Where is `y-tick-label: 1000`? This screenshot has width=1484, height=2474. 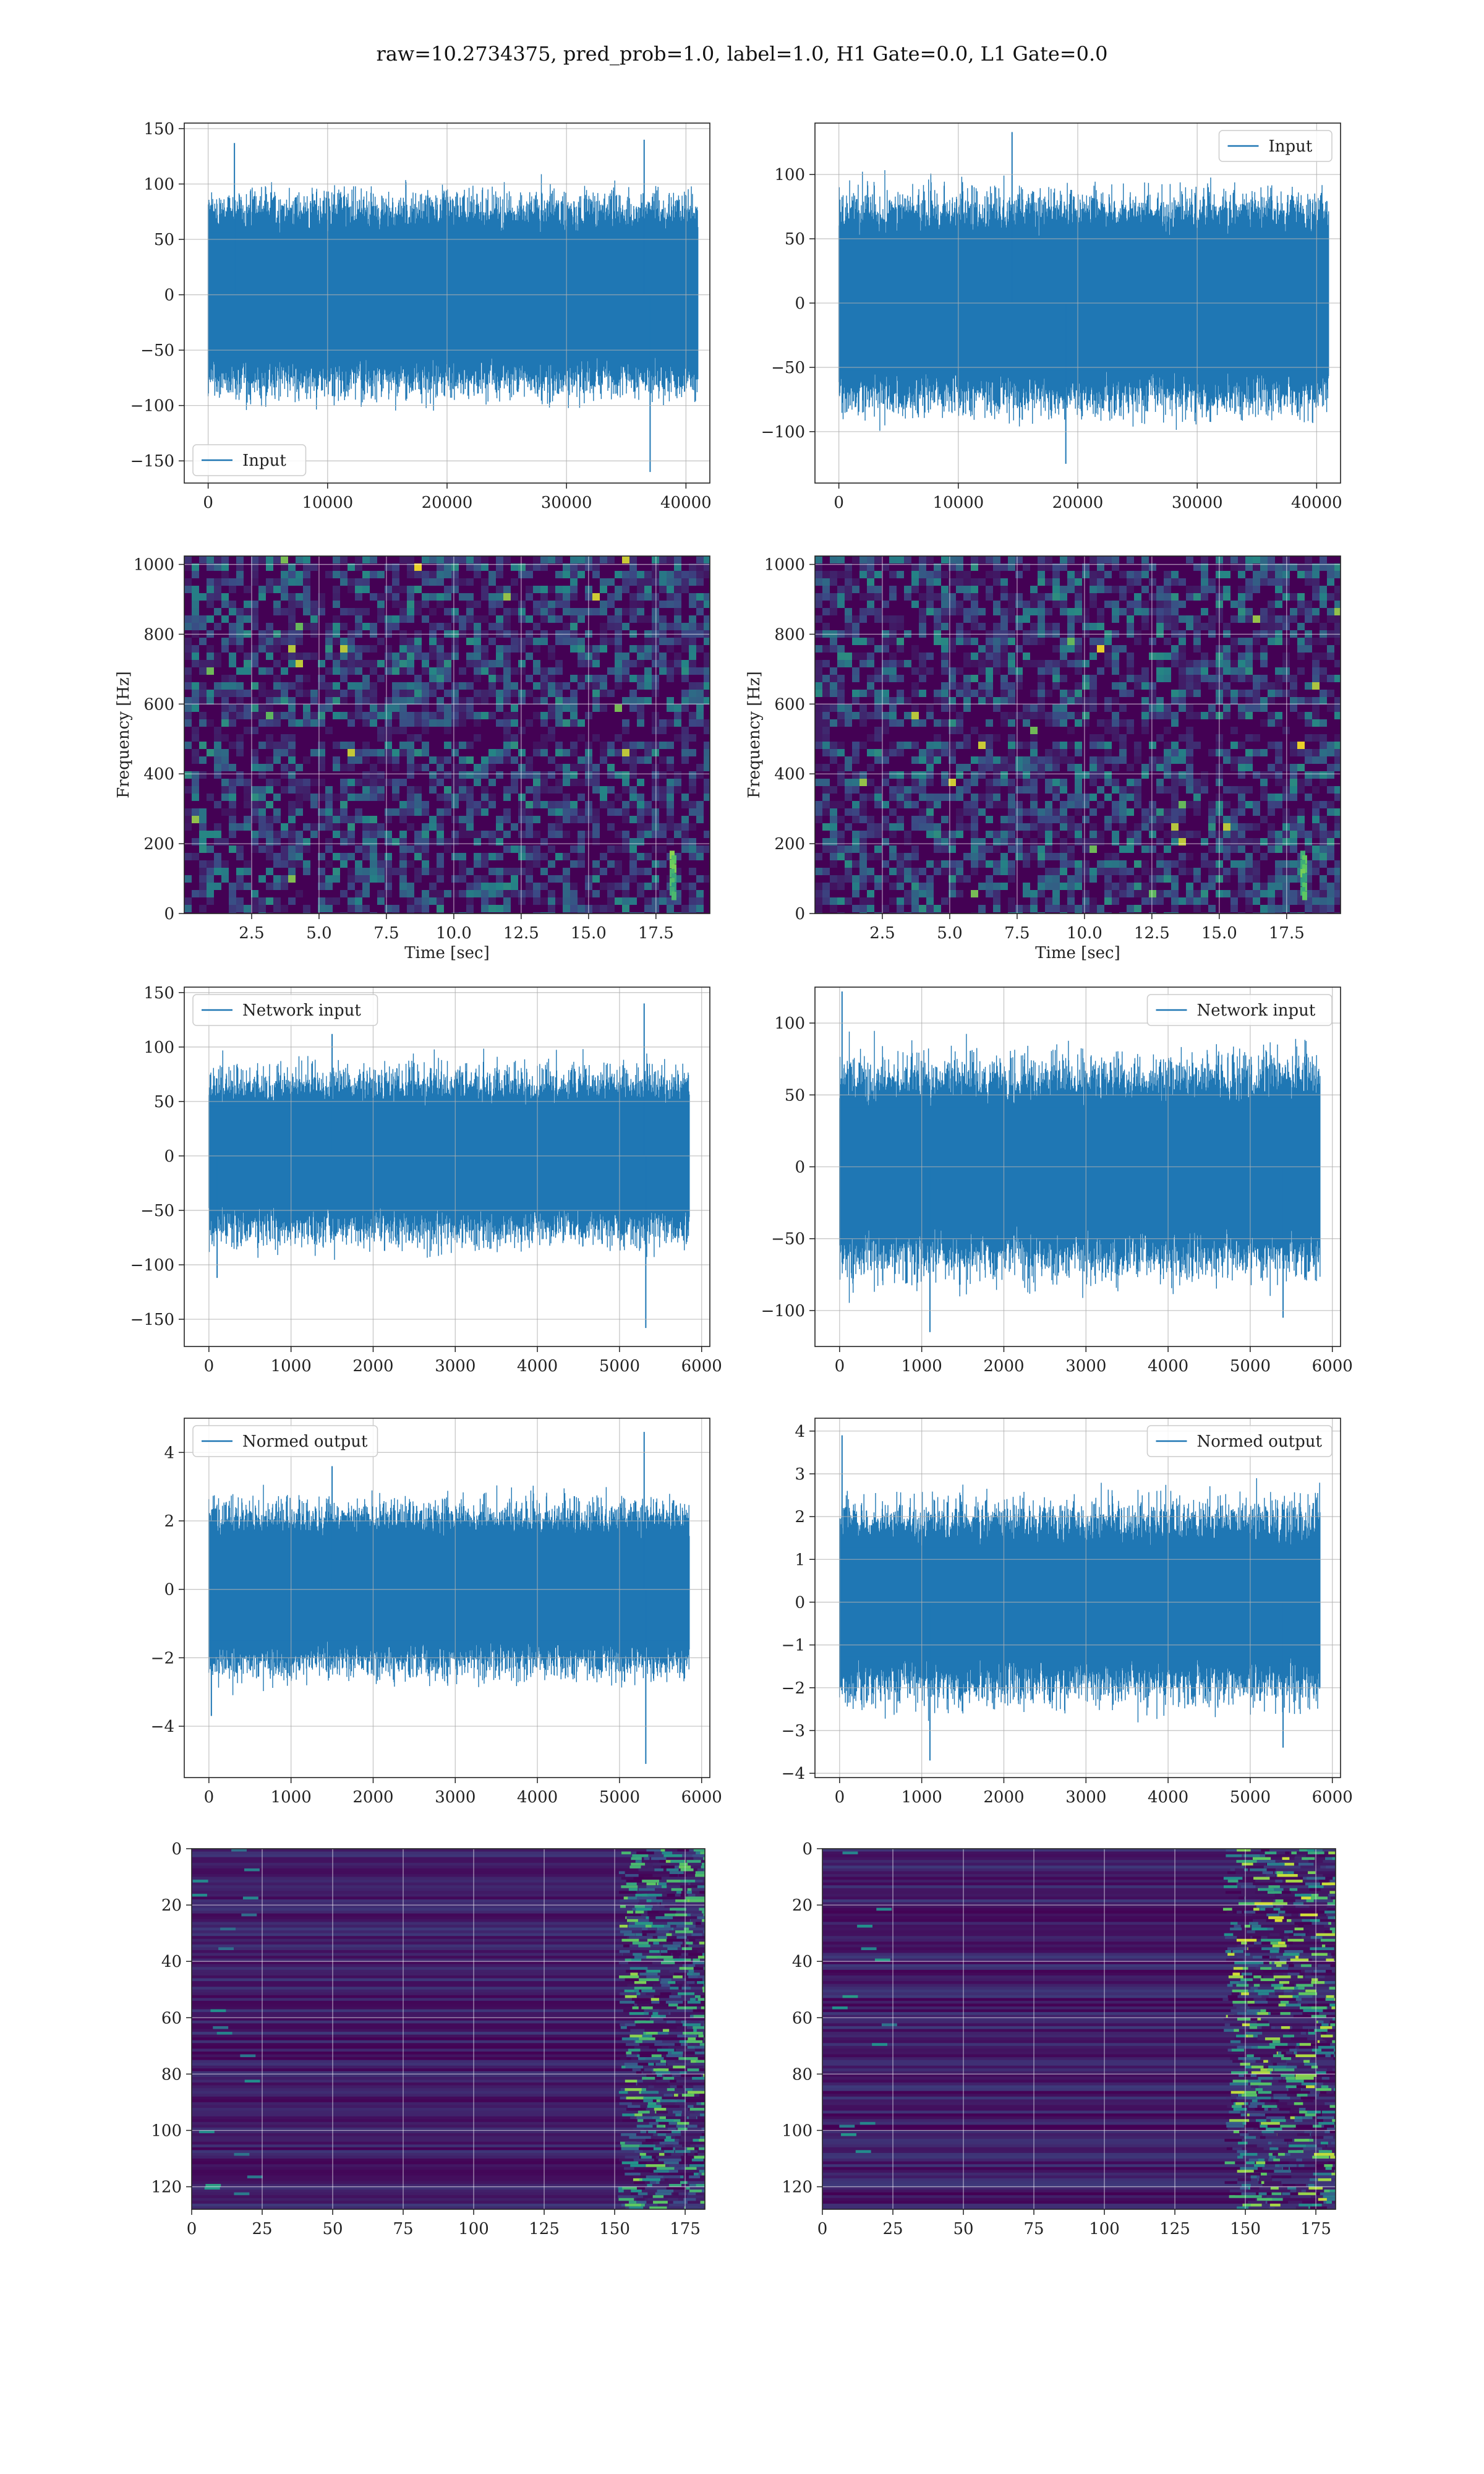
y-tick-label: 1000 is located at coordinates (154, 565).